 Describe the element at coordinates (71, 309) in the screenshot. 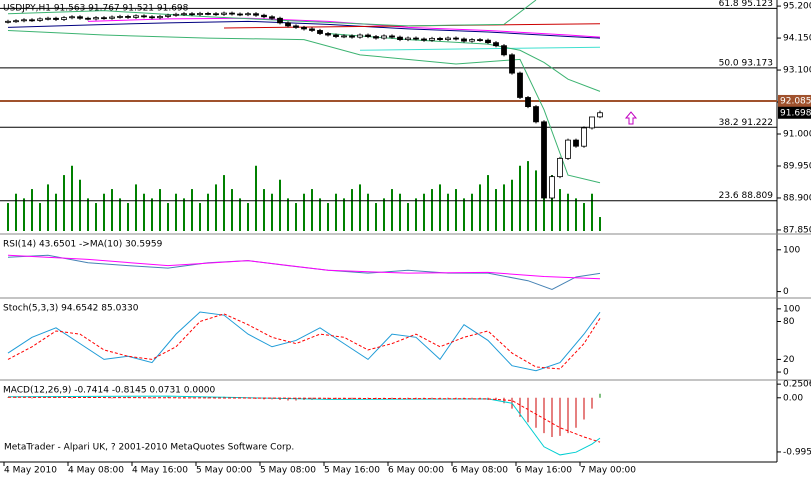

I see `pane-title: Stoch(5,3,3) 94.6542 85.0330` at that location.